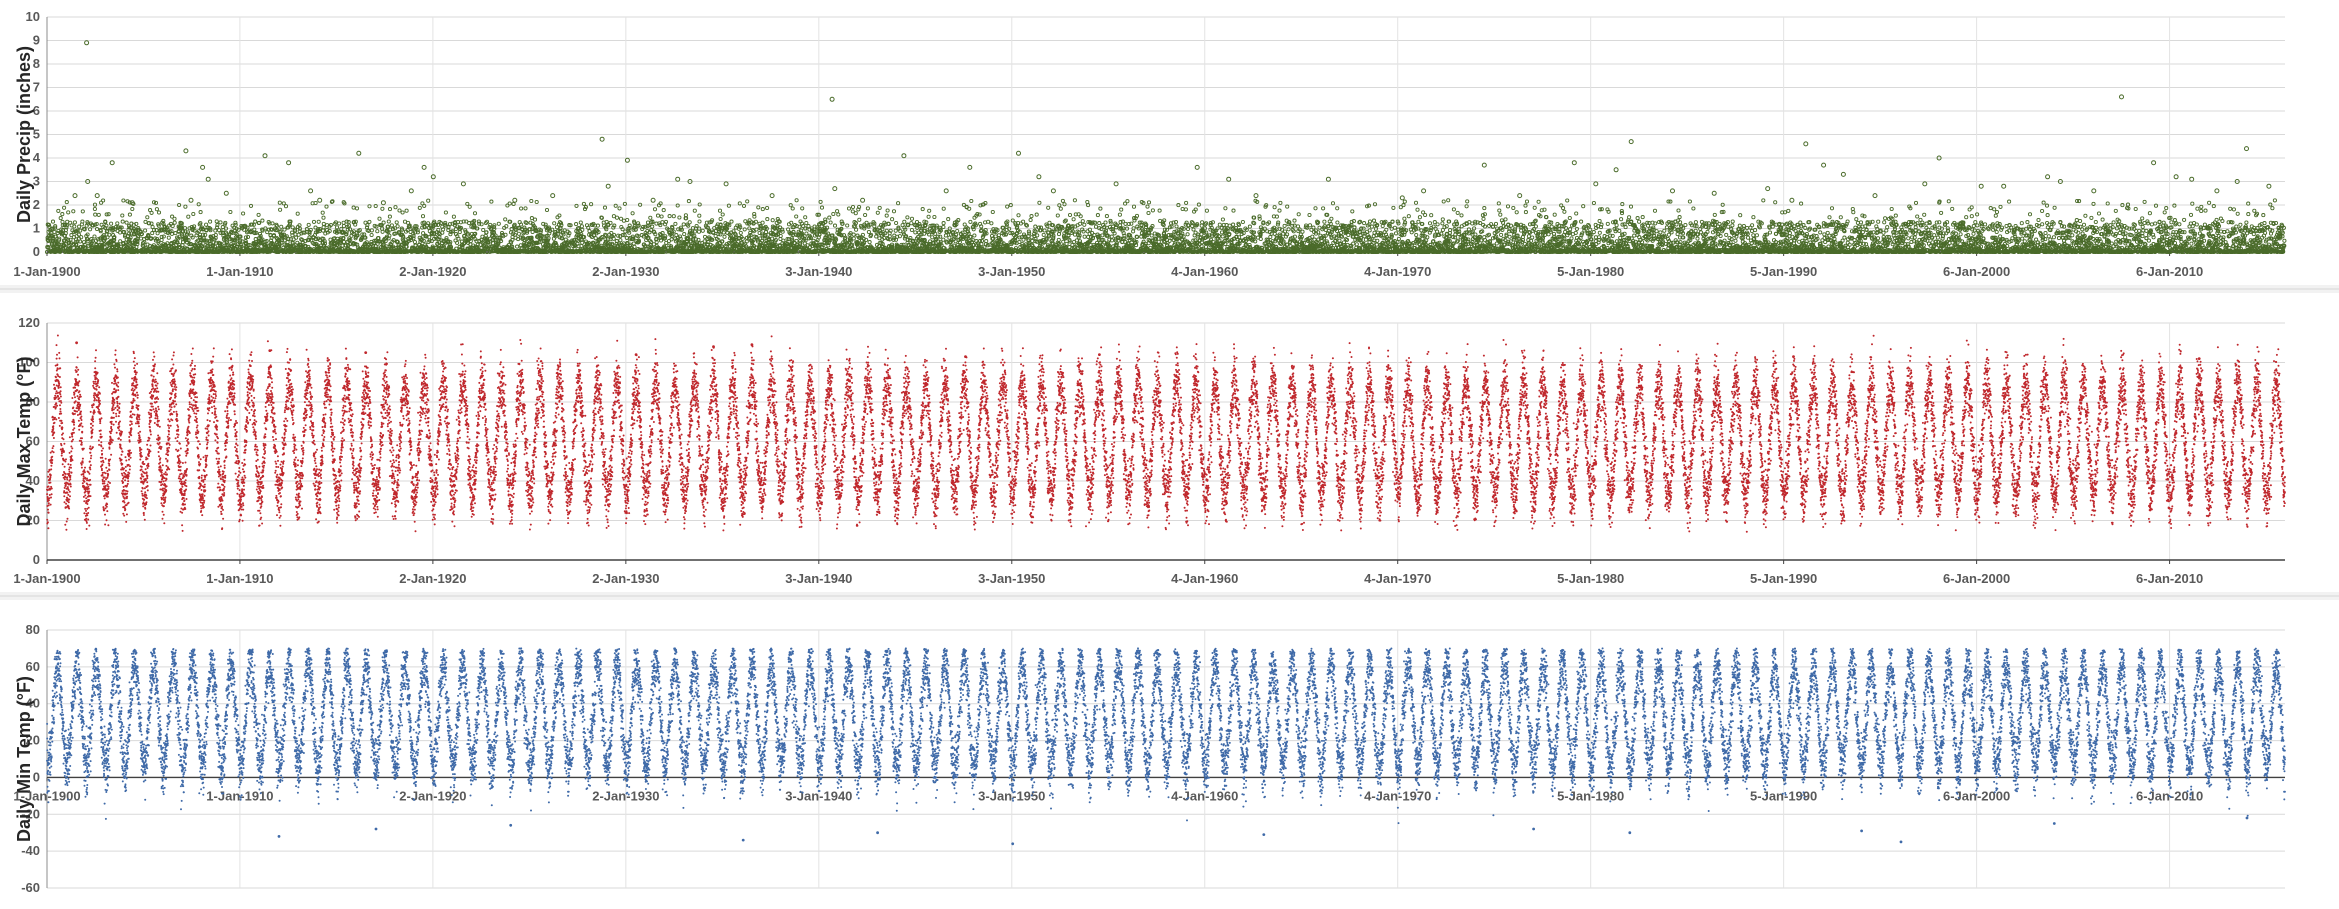  What do you see at coordinates (24, 134) in the screenshot?
I see `y-axis-title: Daily Precip (inches)` at bounding box center [24, 134].